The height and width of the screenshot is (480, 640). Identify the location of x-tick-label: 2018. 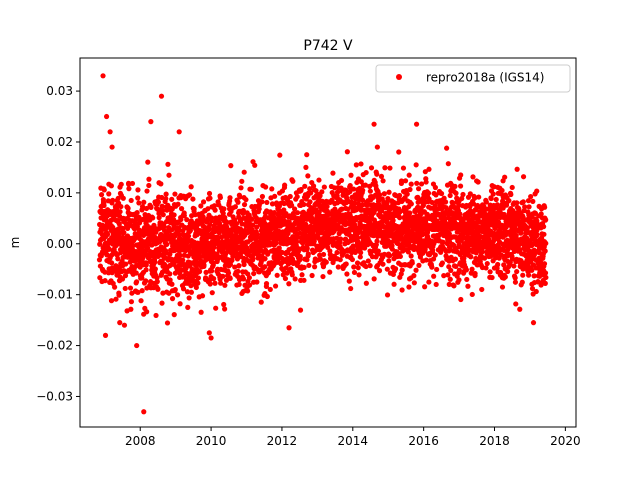
(494, 441).